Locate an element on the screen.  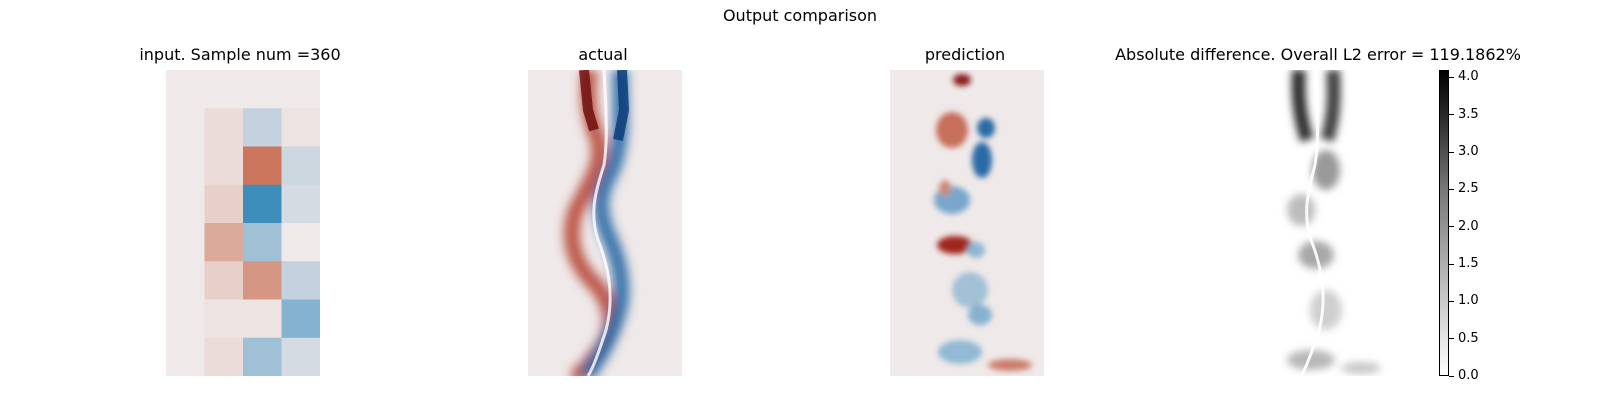
prediction-heatmap is located at coordinates (967, 223).